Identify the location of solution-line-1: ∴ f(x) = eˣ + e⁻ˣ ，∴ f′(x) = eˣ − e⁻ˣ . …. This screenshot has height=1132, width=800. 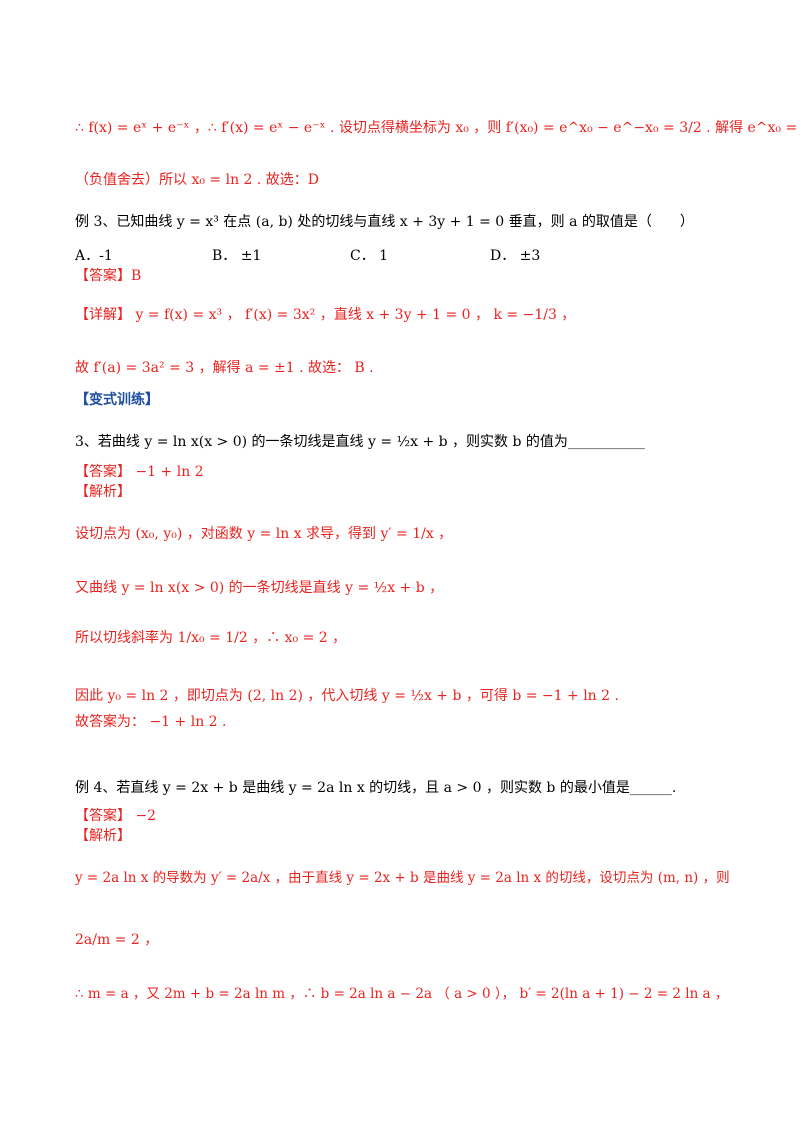
(437, 128).